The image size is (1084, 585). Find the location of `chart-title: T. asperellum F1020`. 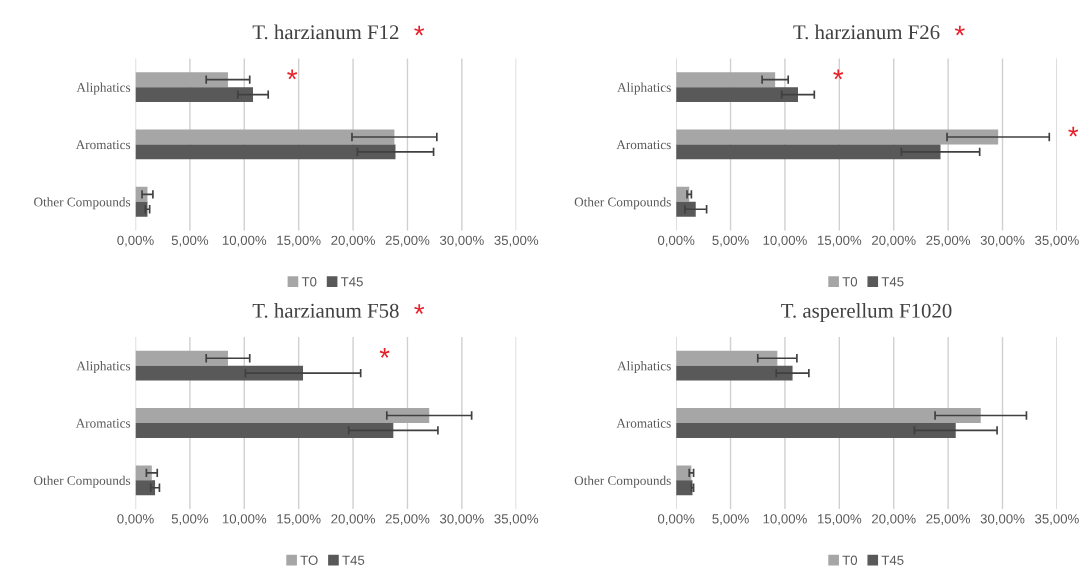

chart-title: T. asperellum F1020 is located at coordinates (866, 313).